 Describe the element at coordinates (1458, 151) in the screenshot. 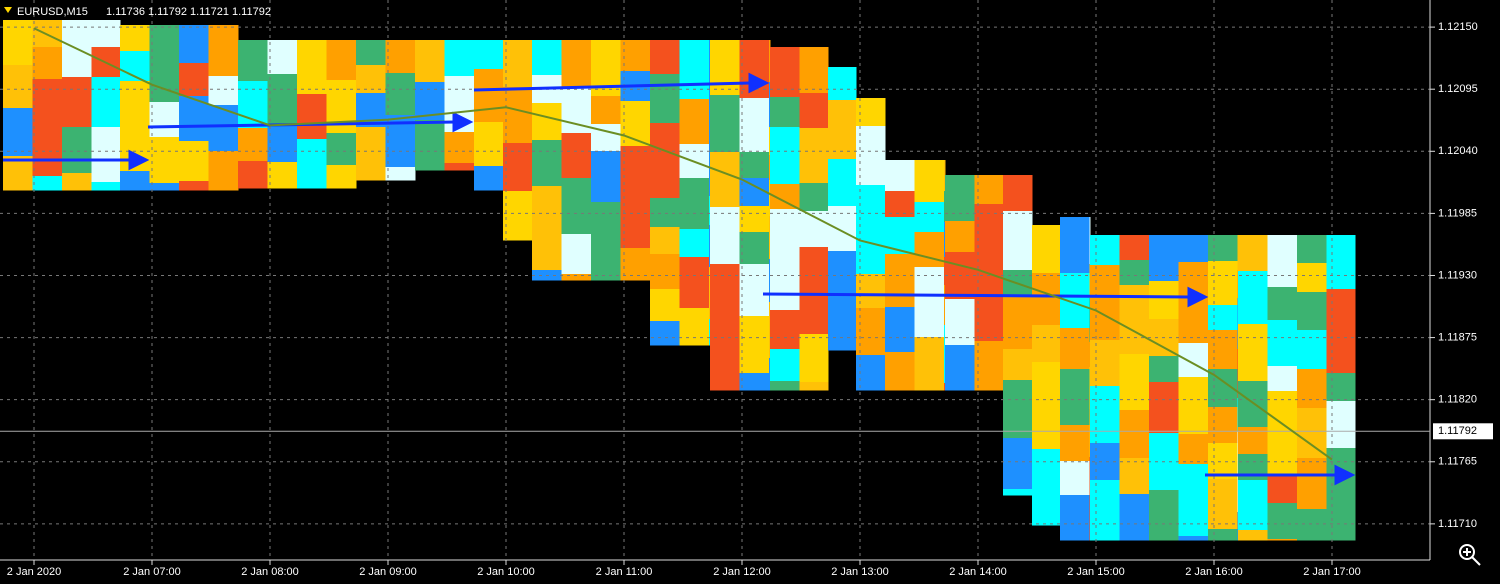

I see `y-tick-label: 1.12040` at that location.